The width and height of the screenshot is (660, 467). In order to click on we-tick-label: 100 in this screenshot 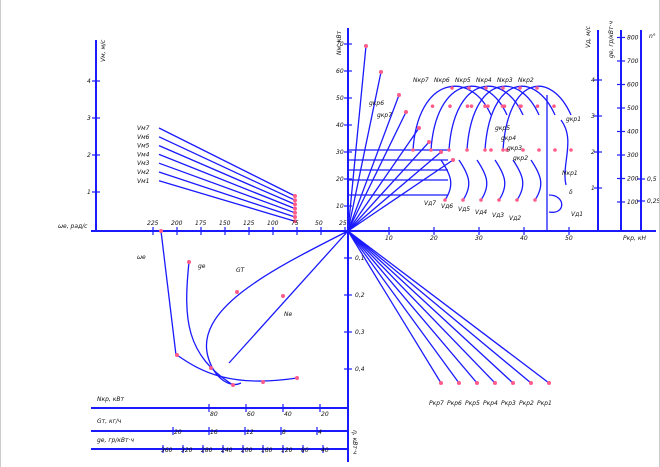, I will do `click(273, 223)`.